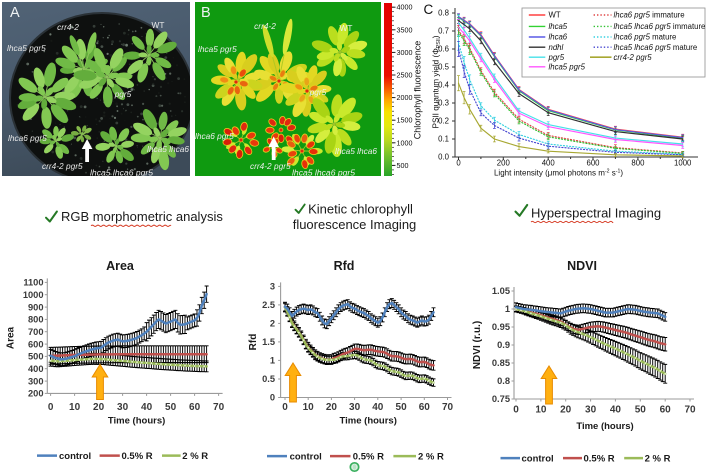  I want to click on svg-text: 0.7, so click(443, 31).